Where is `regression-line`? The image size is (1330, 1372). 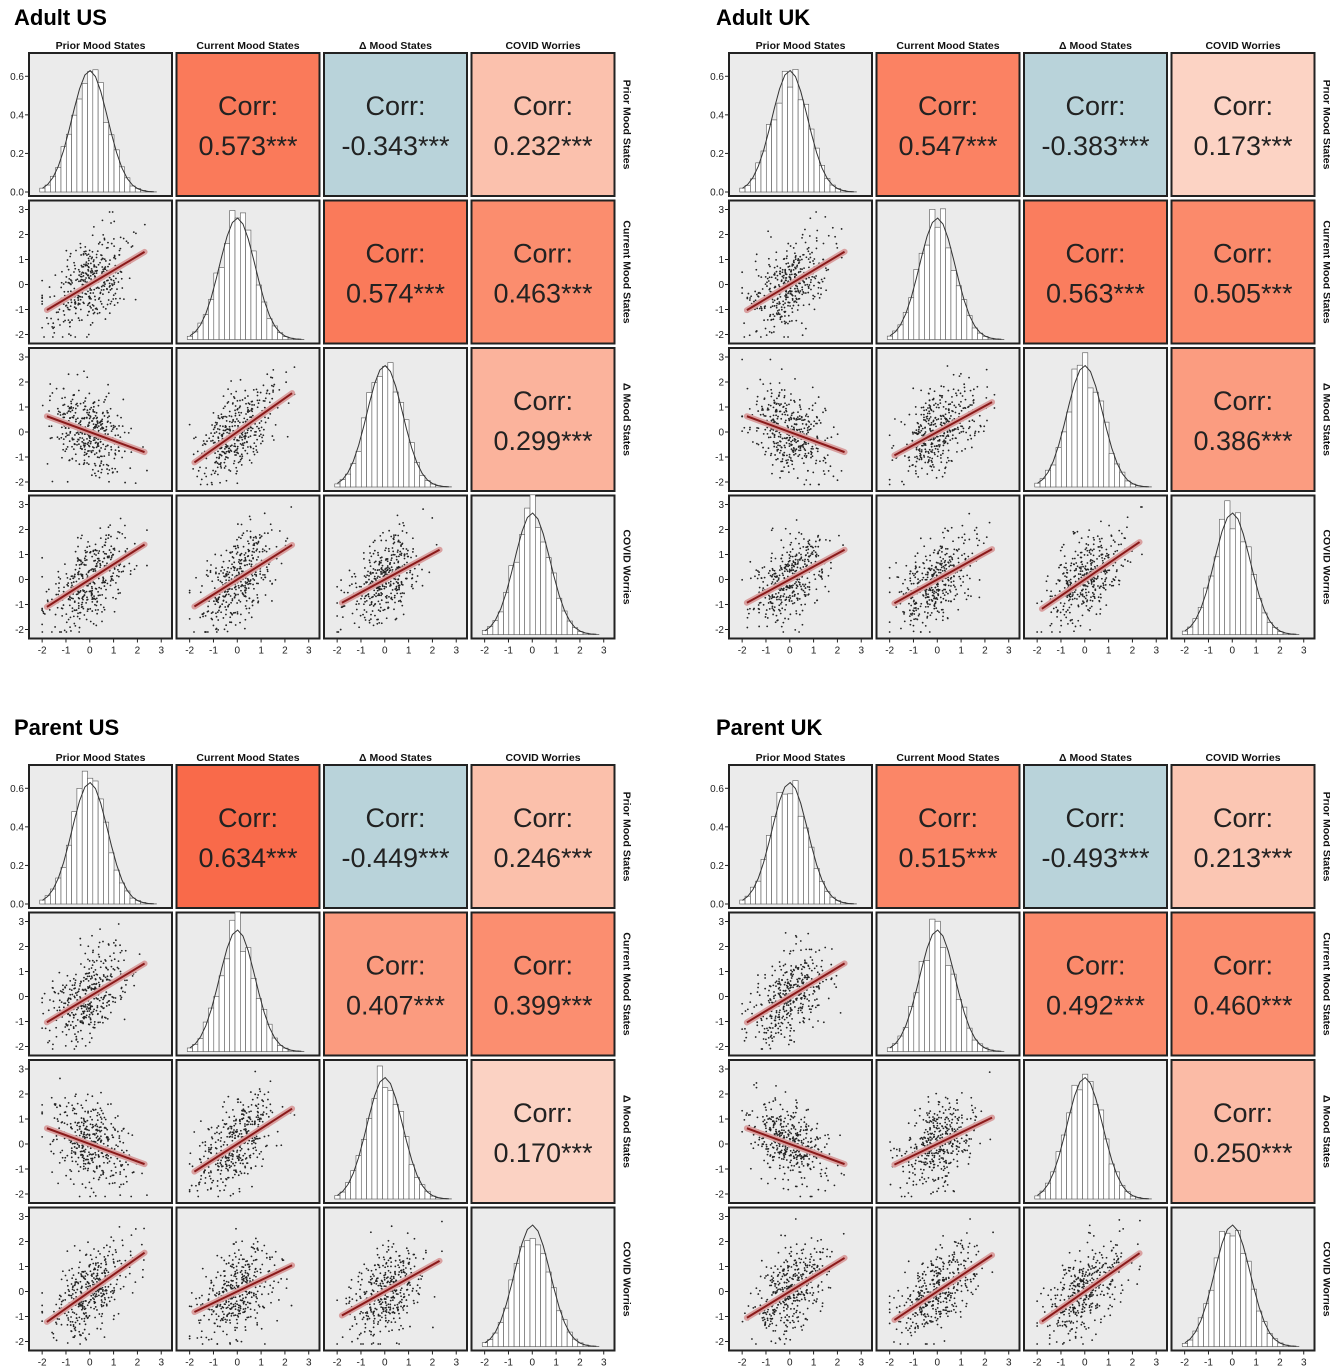
regression-line is located at coordinates (943, 576).